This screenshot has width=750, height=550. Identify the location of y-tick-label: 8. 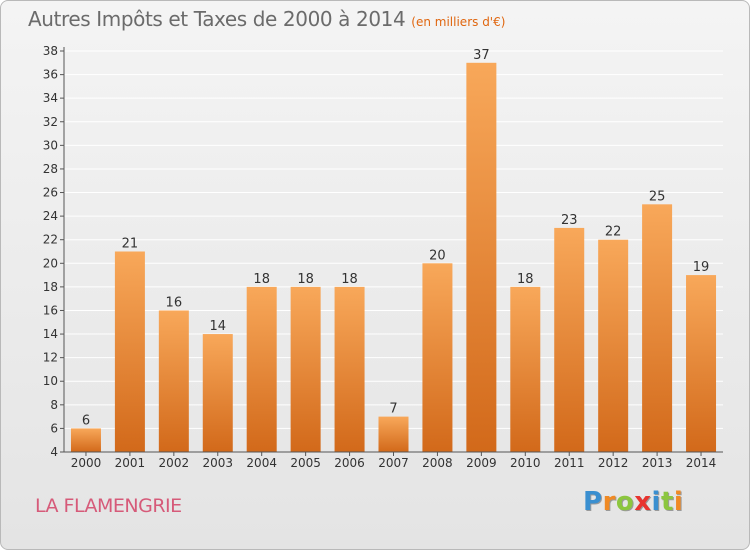
(54, 405).